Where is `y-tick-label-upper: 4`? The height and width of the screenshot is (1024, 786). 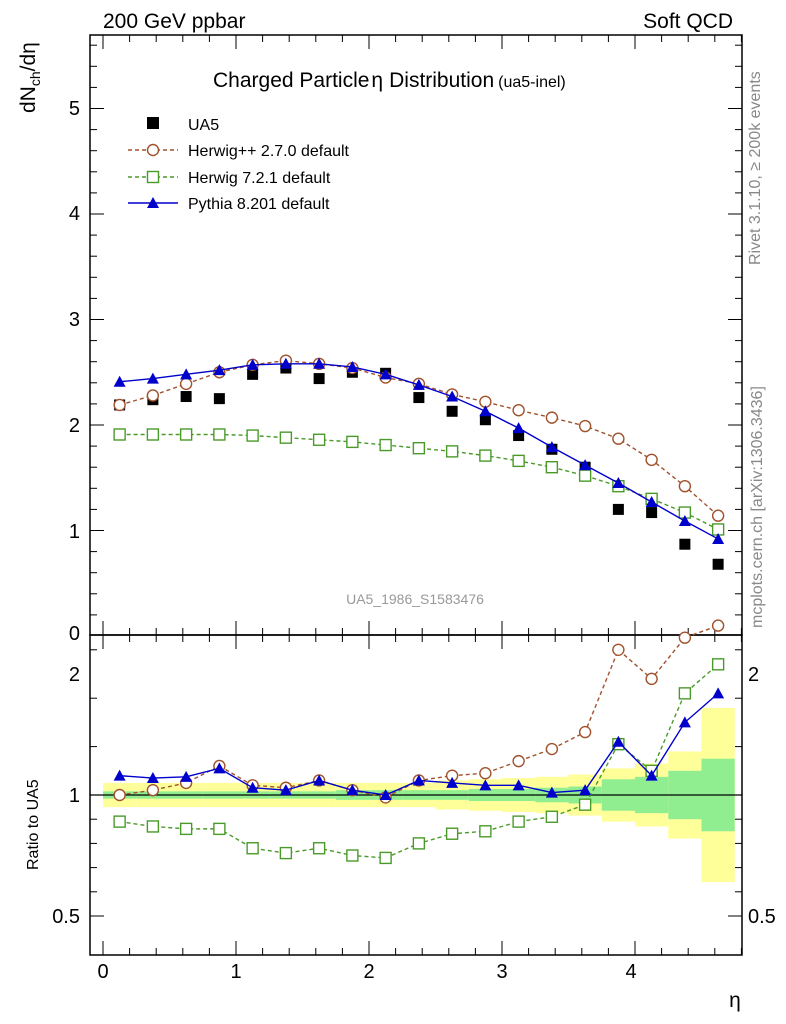
y-tick-label-upper: 4 is located at coordinates (74, 214).